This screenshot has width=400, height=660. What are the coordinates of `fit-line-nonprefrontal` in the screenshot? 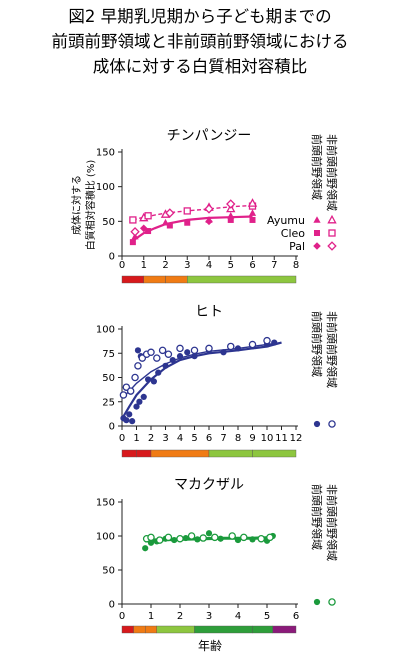 It's located at (202, 369).